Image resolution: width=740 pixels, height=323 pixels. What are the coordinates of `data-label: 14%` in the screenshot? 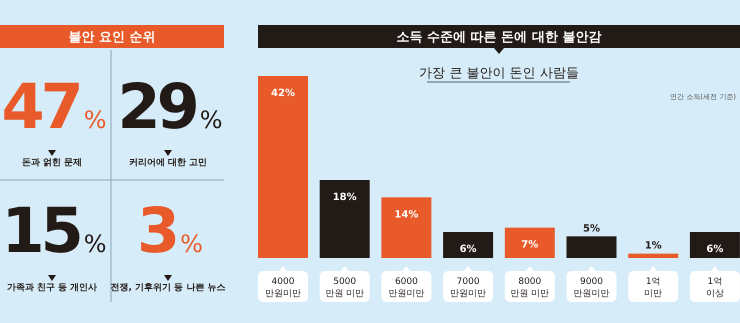 It's located at (406, 214).